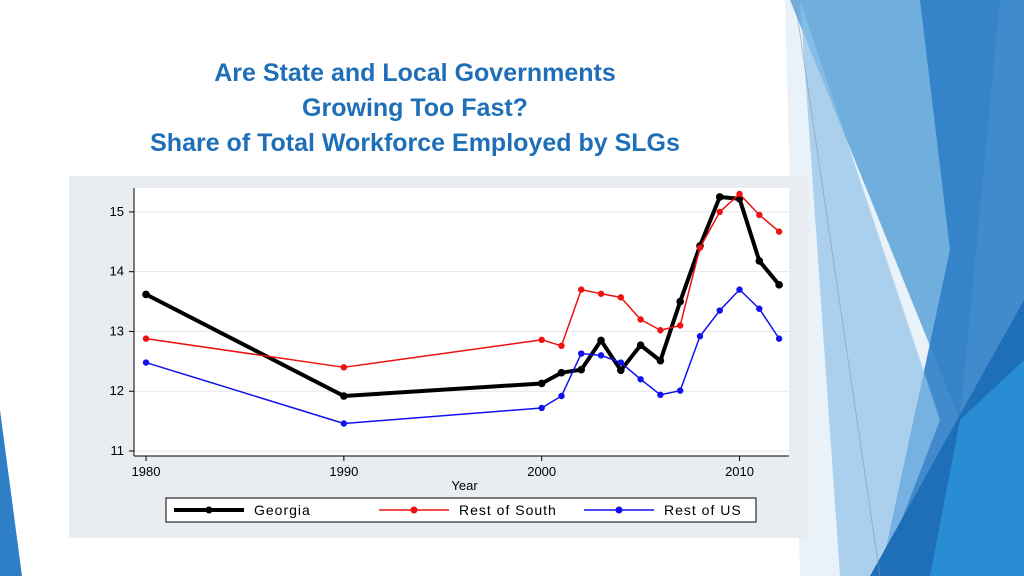  Describe the element at coordinates (508, 510) in the screenshot. I see `legend-label: Rest of South` at that location.